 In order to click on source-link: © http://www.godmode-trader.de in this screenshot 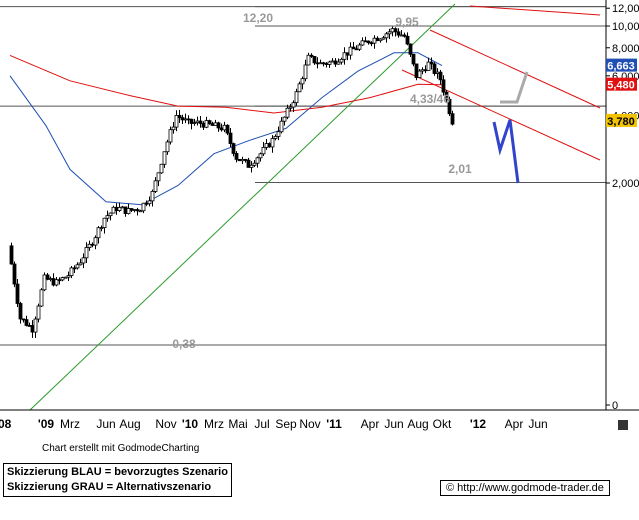, I will do `click(525, 488)`.